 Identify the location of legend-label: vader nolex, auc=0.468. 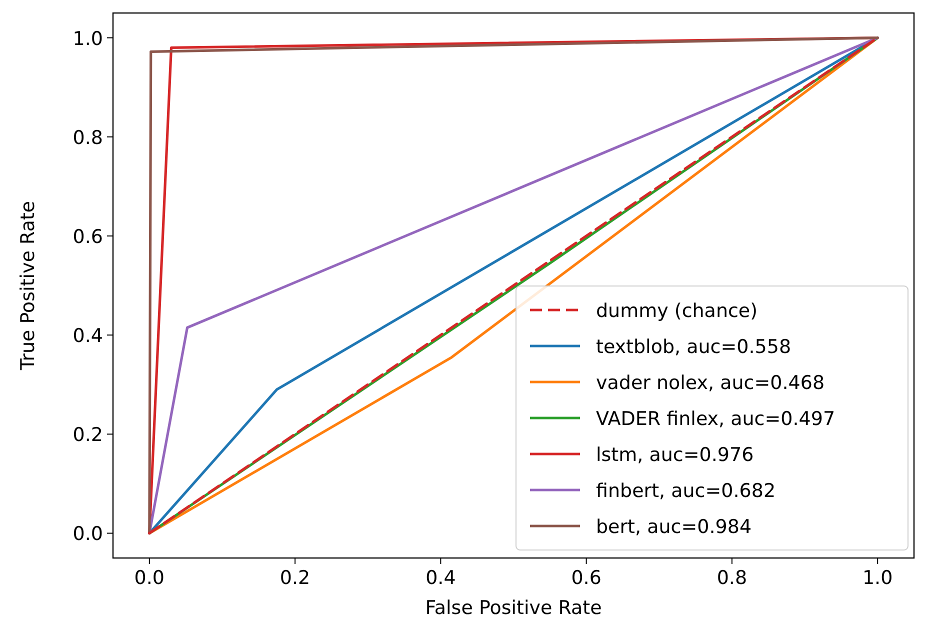
(710, 383).